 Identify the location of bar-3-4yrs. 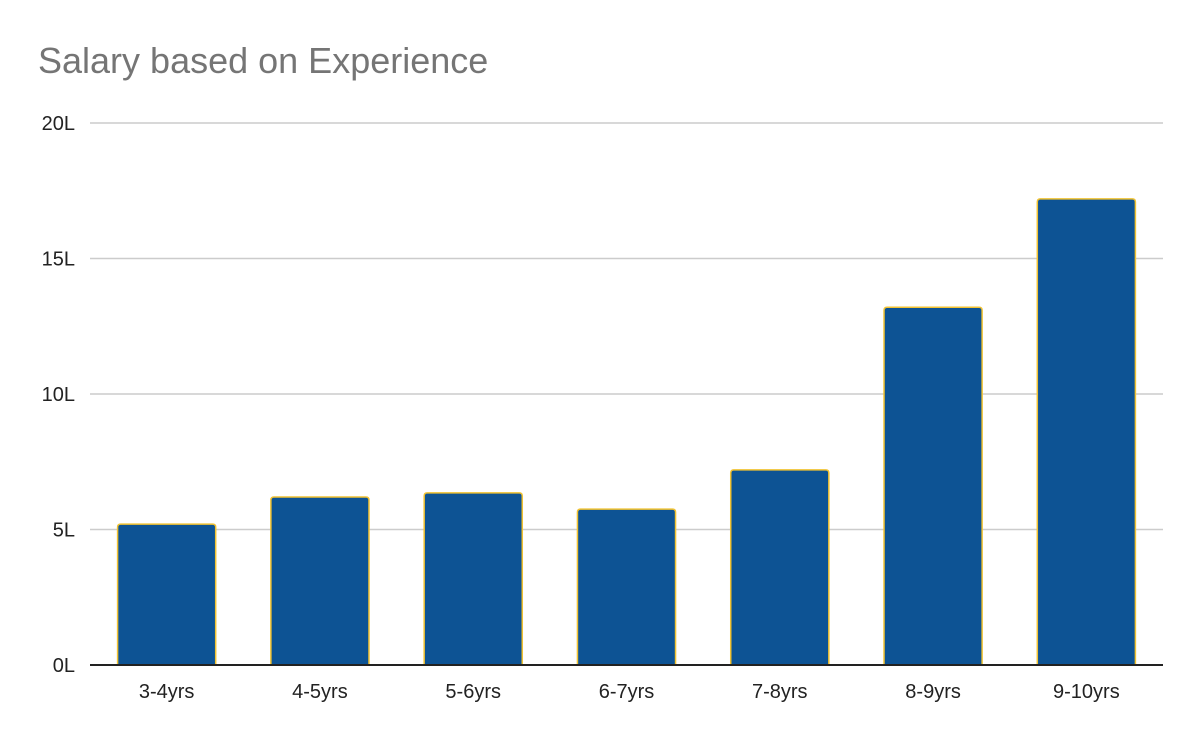
(166, 594).